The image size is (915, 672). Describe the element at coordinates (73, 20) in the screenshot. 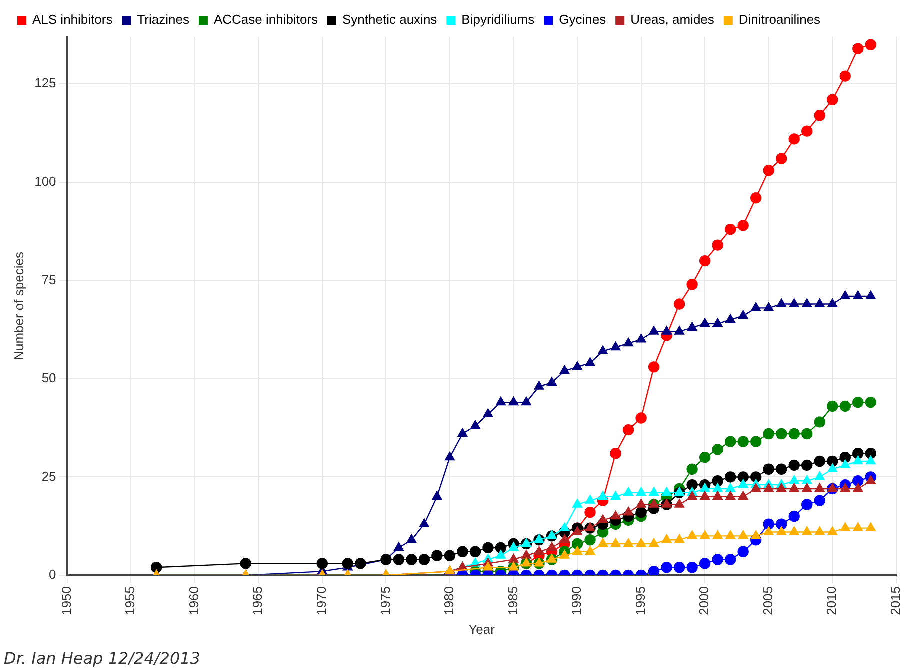

I see `legend-label: ALS inhibitors` at that location.